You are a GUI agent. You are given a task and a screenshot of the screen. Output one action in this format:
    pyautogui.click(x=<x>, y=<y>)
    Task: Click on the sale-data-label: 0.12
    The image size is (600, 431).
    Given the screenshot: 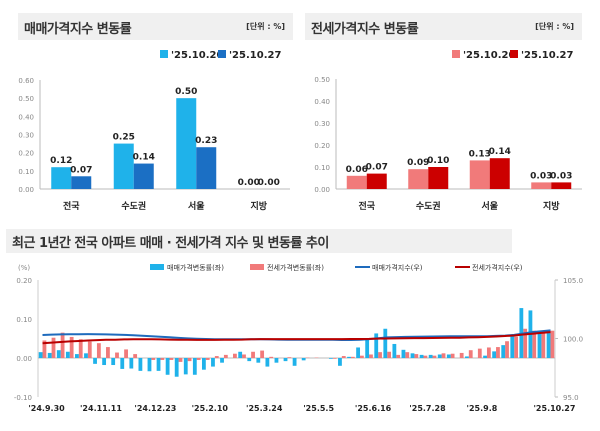 What is the action you would take?
    pyautogui.click(x=61, y=161)
    